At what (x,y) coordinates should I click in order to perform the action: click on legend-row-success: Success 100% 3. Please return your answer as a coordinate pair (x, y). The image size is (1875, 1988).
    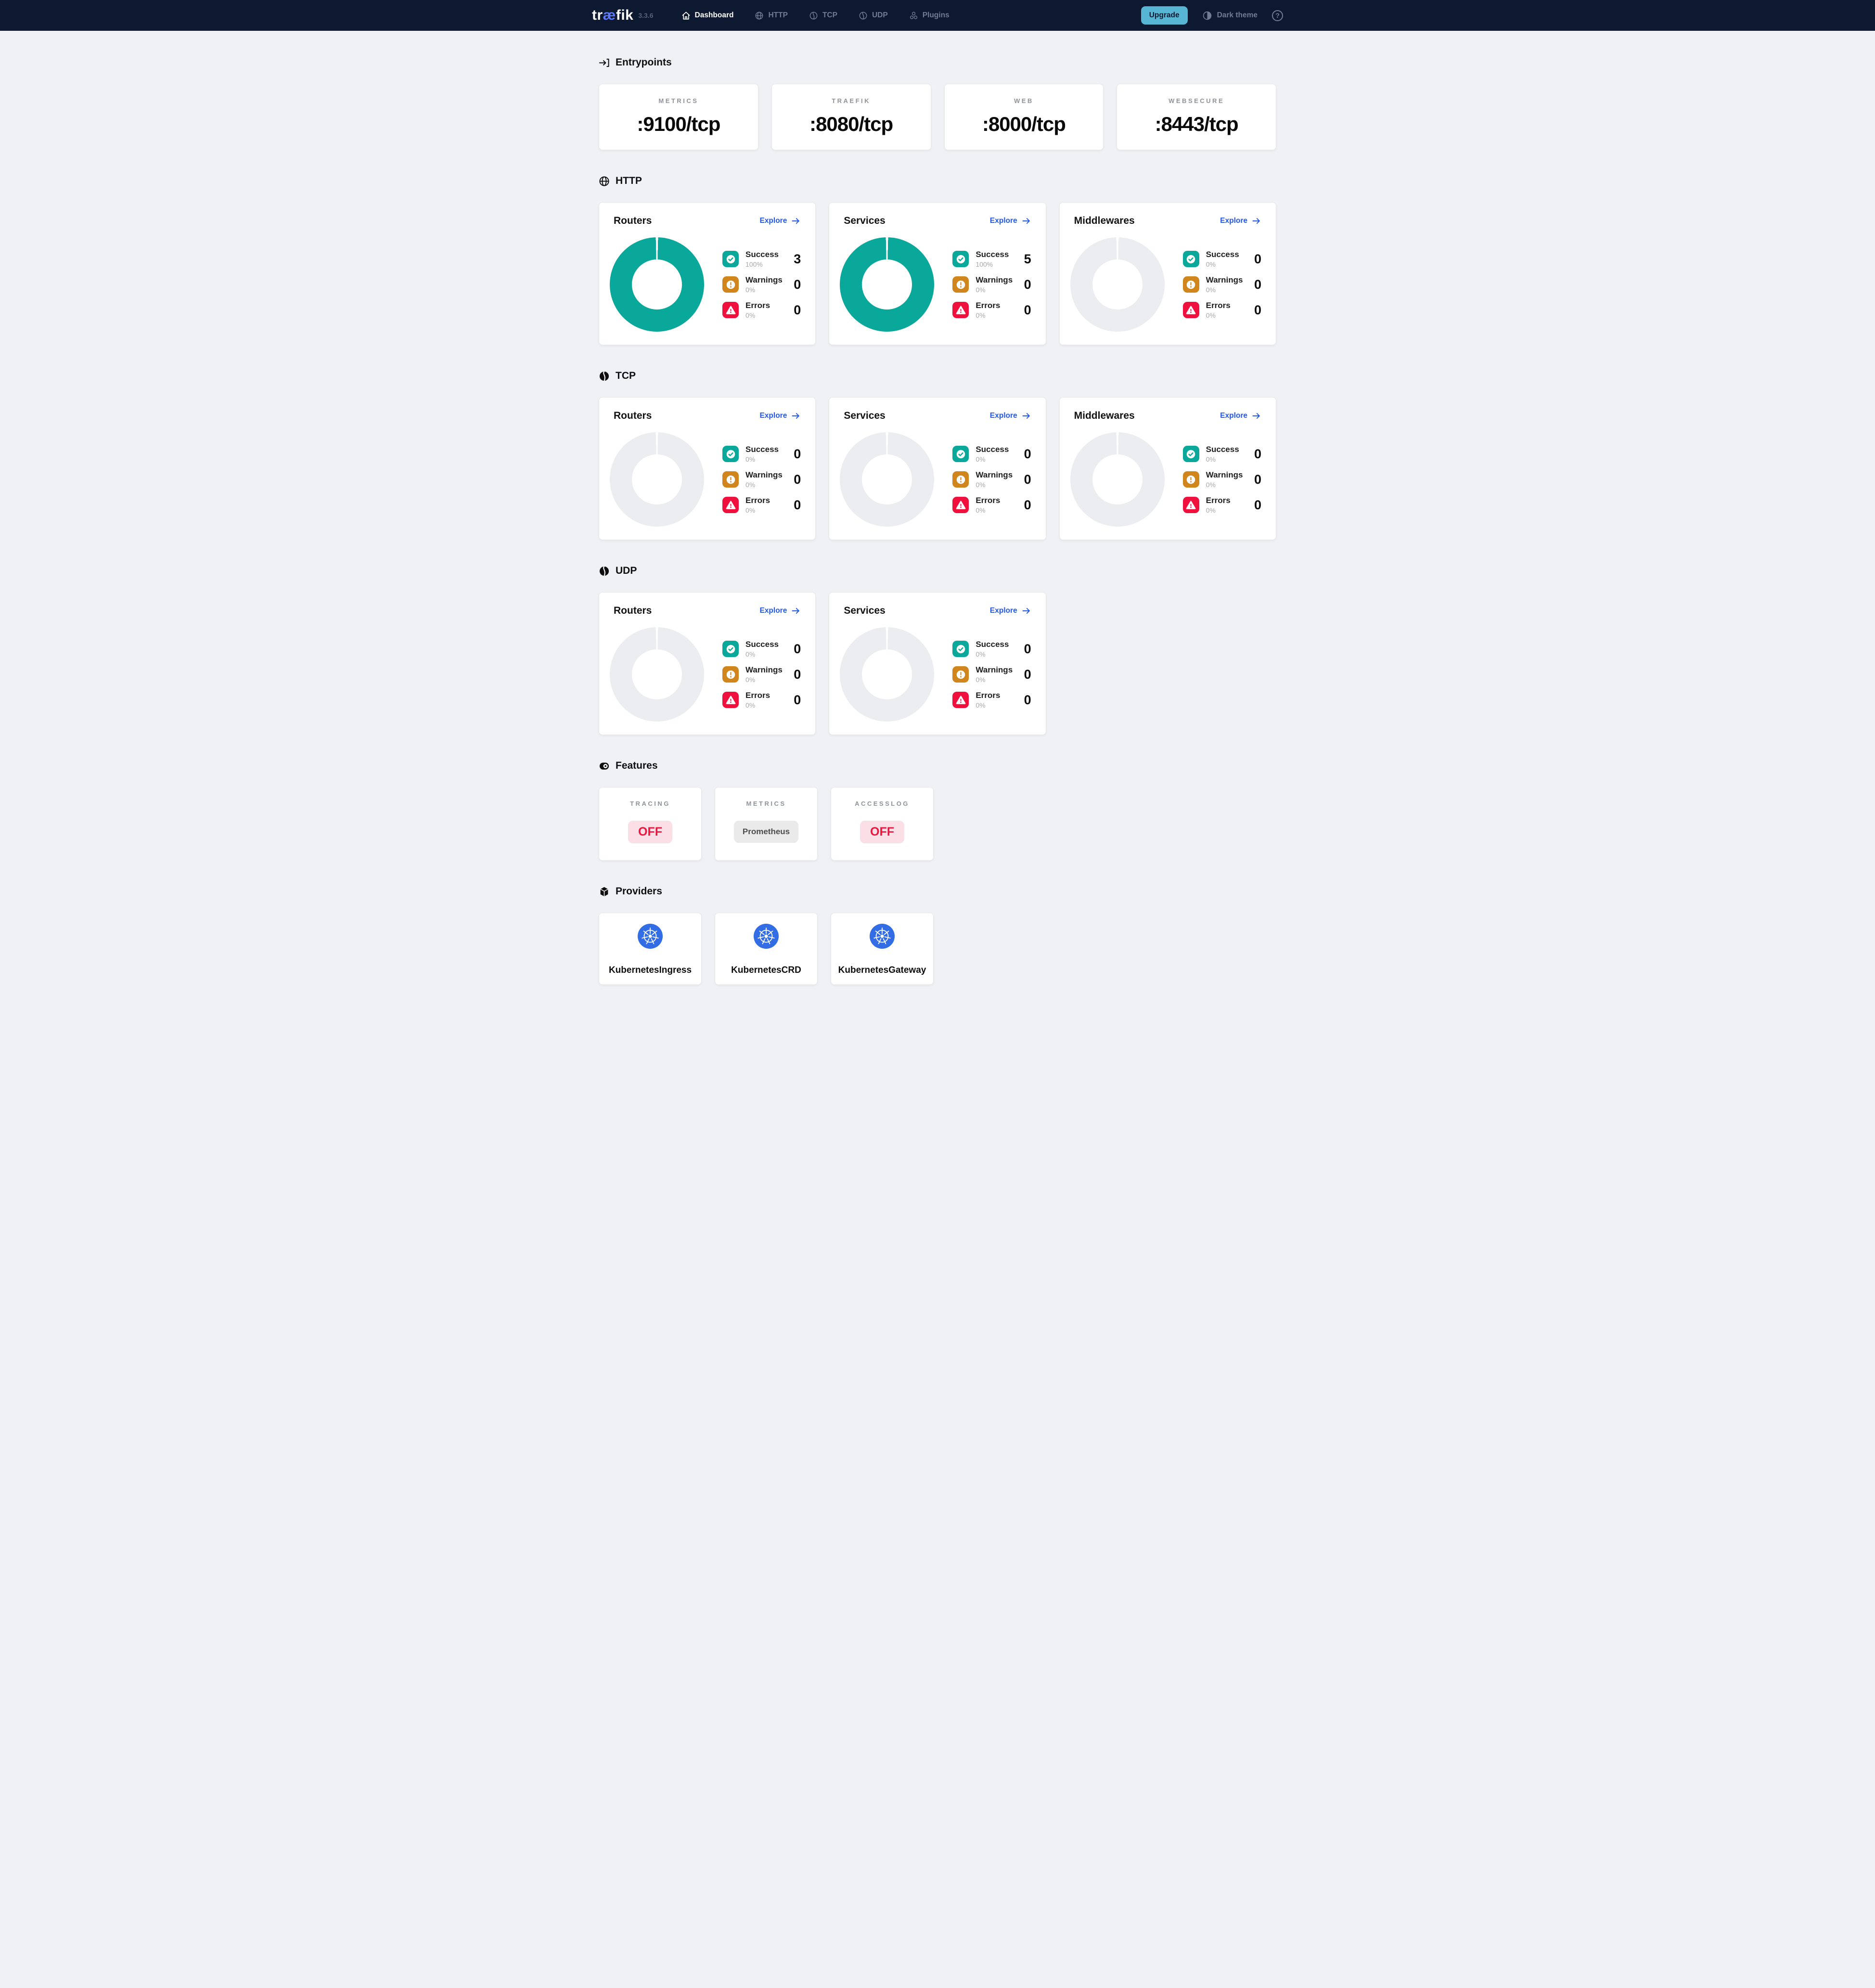
    Looking at the image, I should click on (761, 259).